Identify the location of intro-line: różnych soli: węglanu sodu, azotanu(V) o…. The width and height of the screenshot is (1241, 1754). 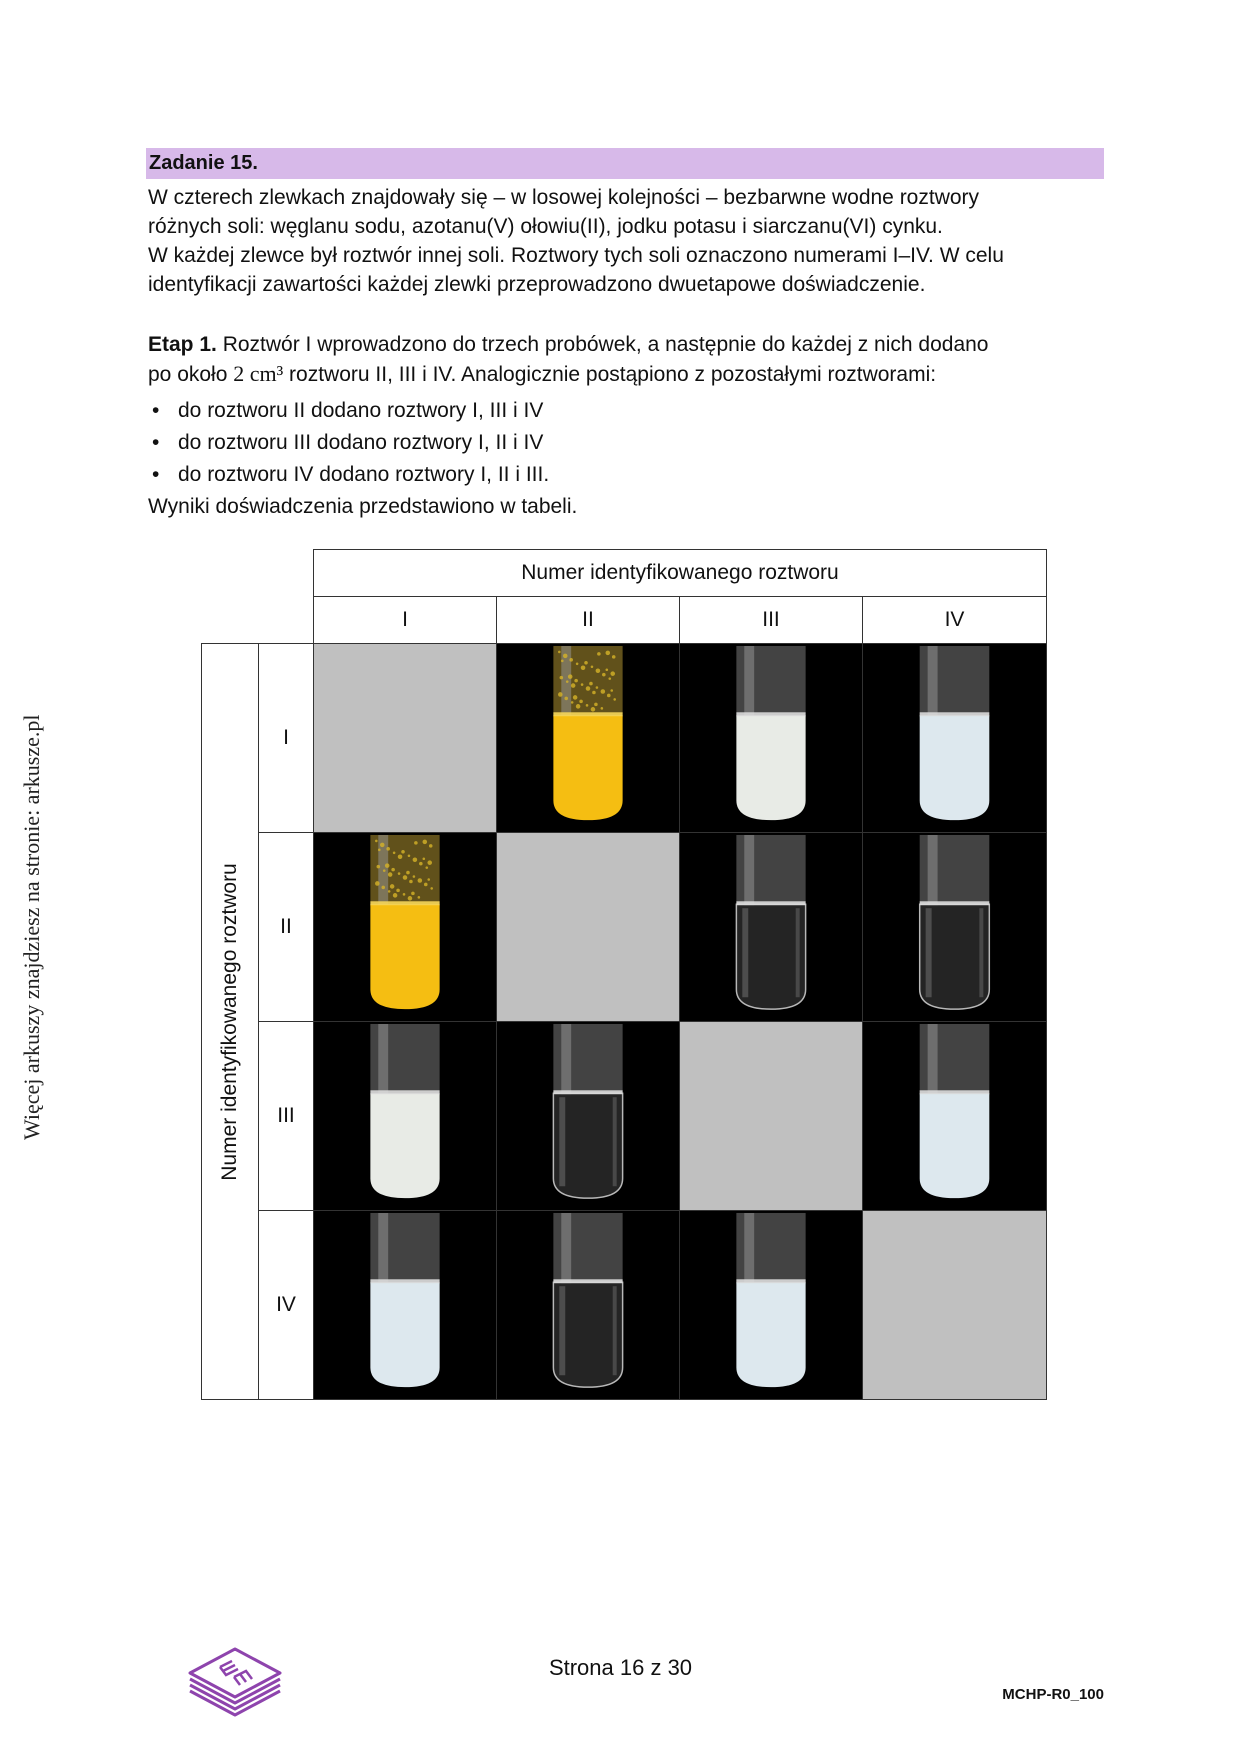
(545, 226).